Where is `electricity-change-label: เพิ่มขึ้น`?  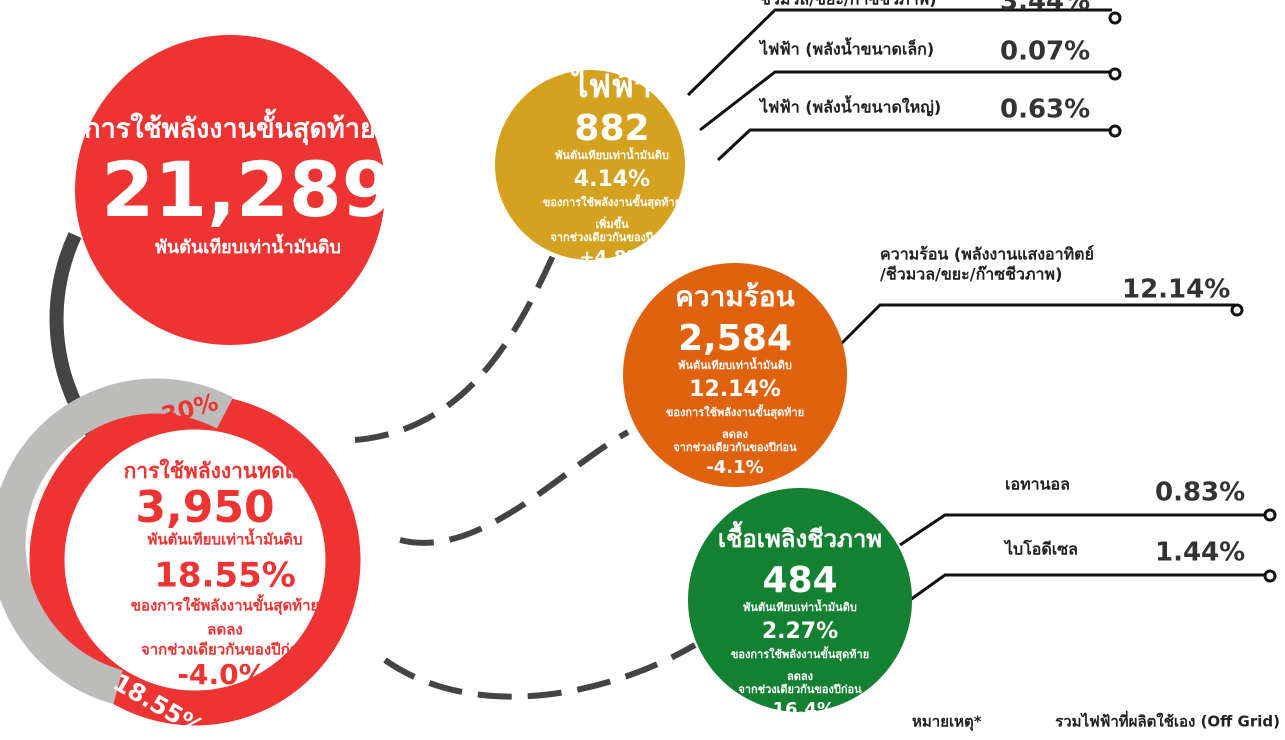
electricity-change-label: เพิ่มขึ้น is located at coordinates (612, 223).